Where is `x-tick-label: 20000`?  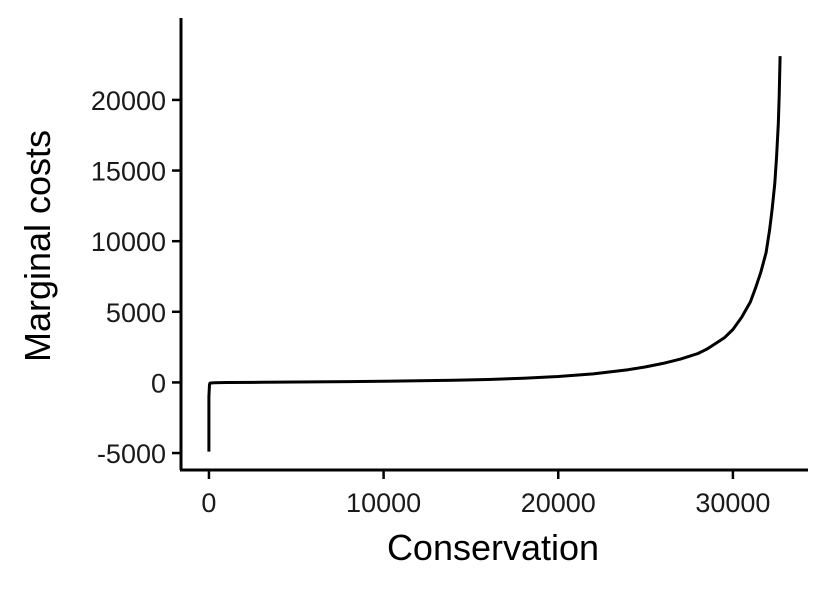 x-tick-label: 20000 is located at coordinates (558, 503).